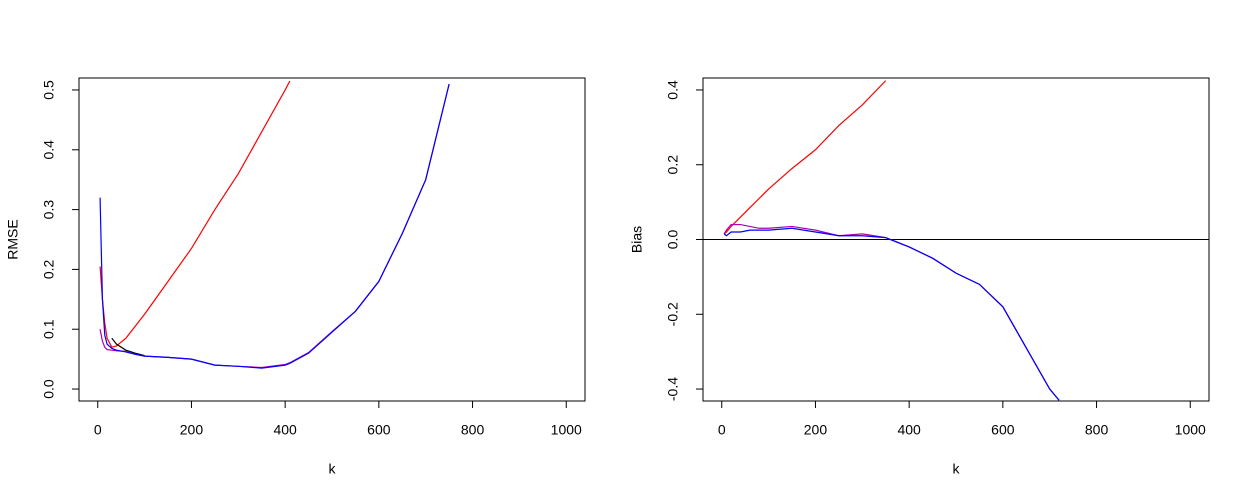 The image size is (1250, 500). What do you see at coordinates (637, 239) in the screenshot?
I see `y-axis-label: Bias` at bounding box center [637, 239].